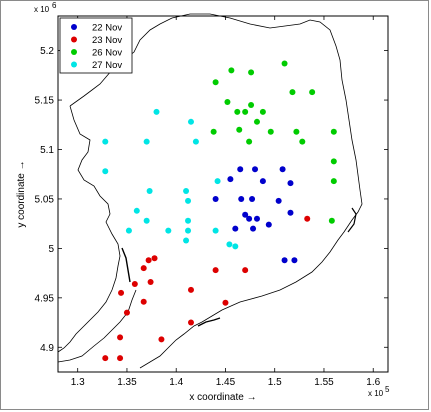 This screenshot has height=412, width=431. What do you see at coordinates (127, 382) in the screenshot?
I see `x-tick-label: 1.35` at bounding box center [127, 382].